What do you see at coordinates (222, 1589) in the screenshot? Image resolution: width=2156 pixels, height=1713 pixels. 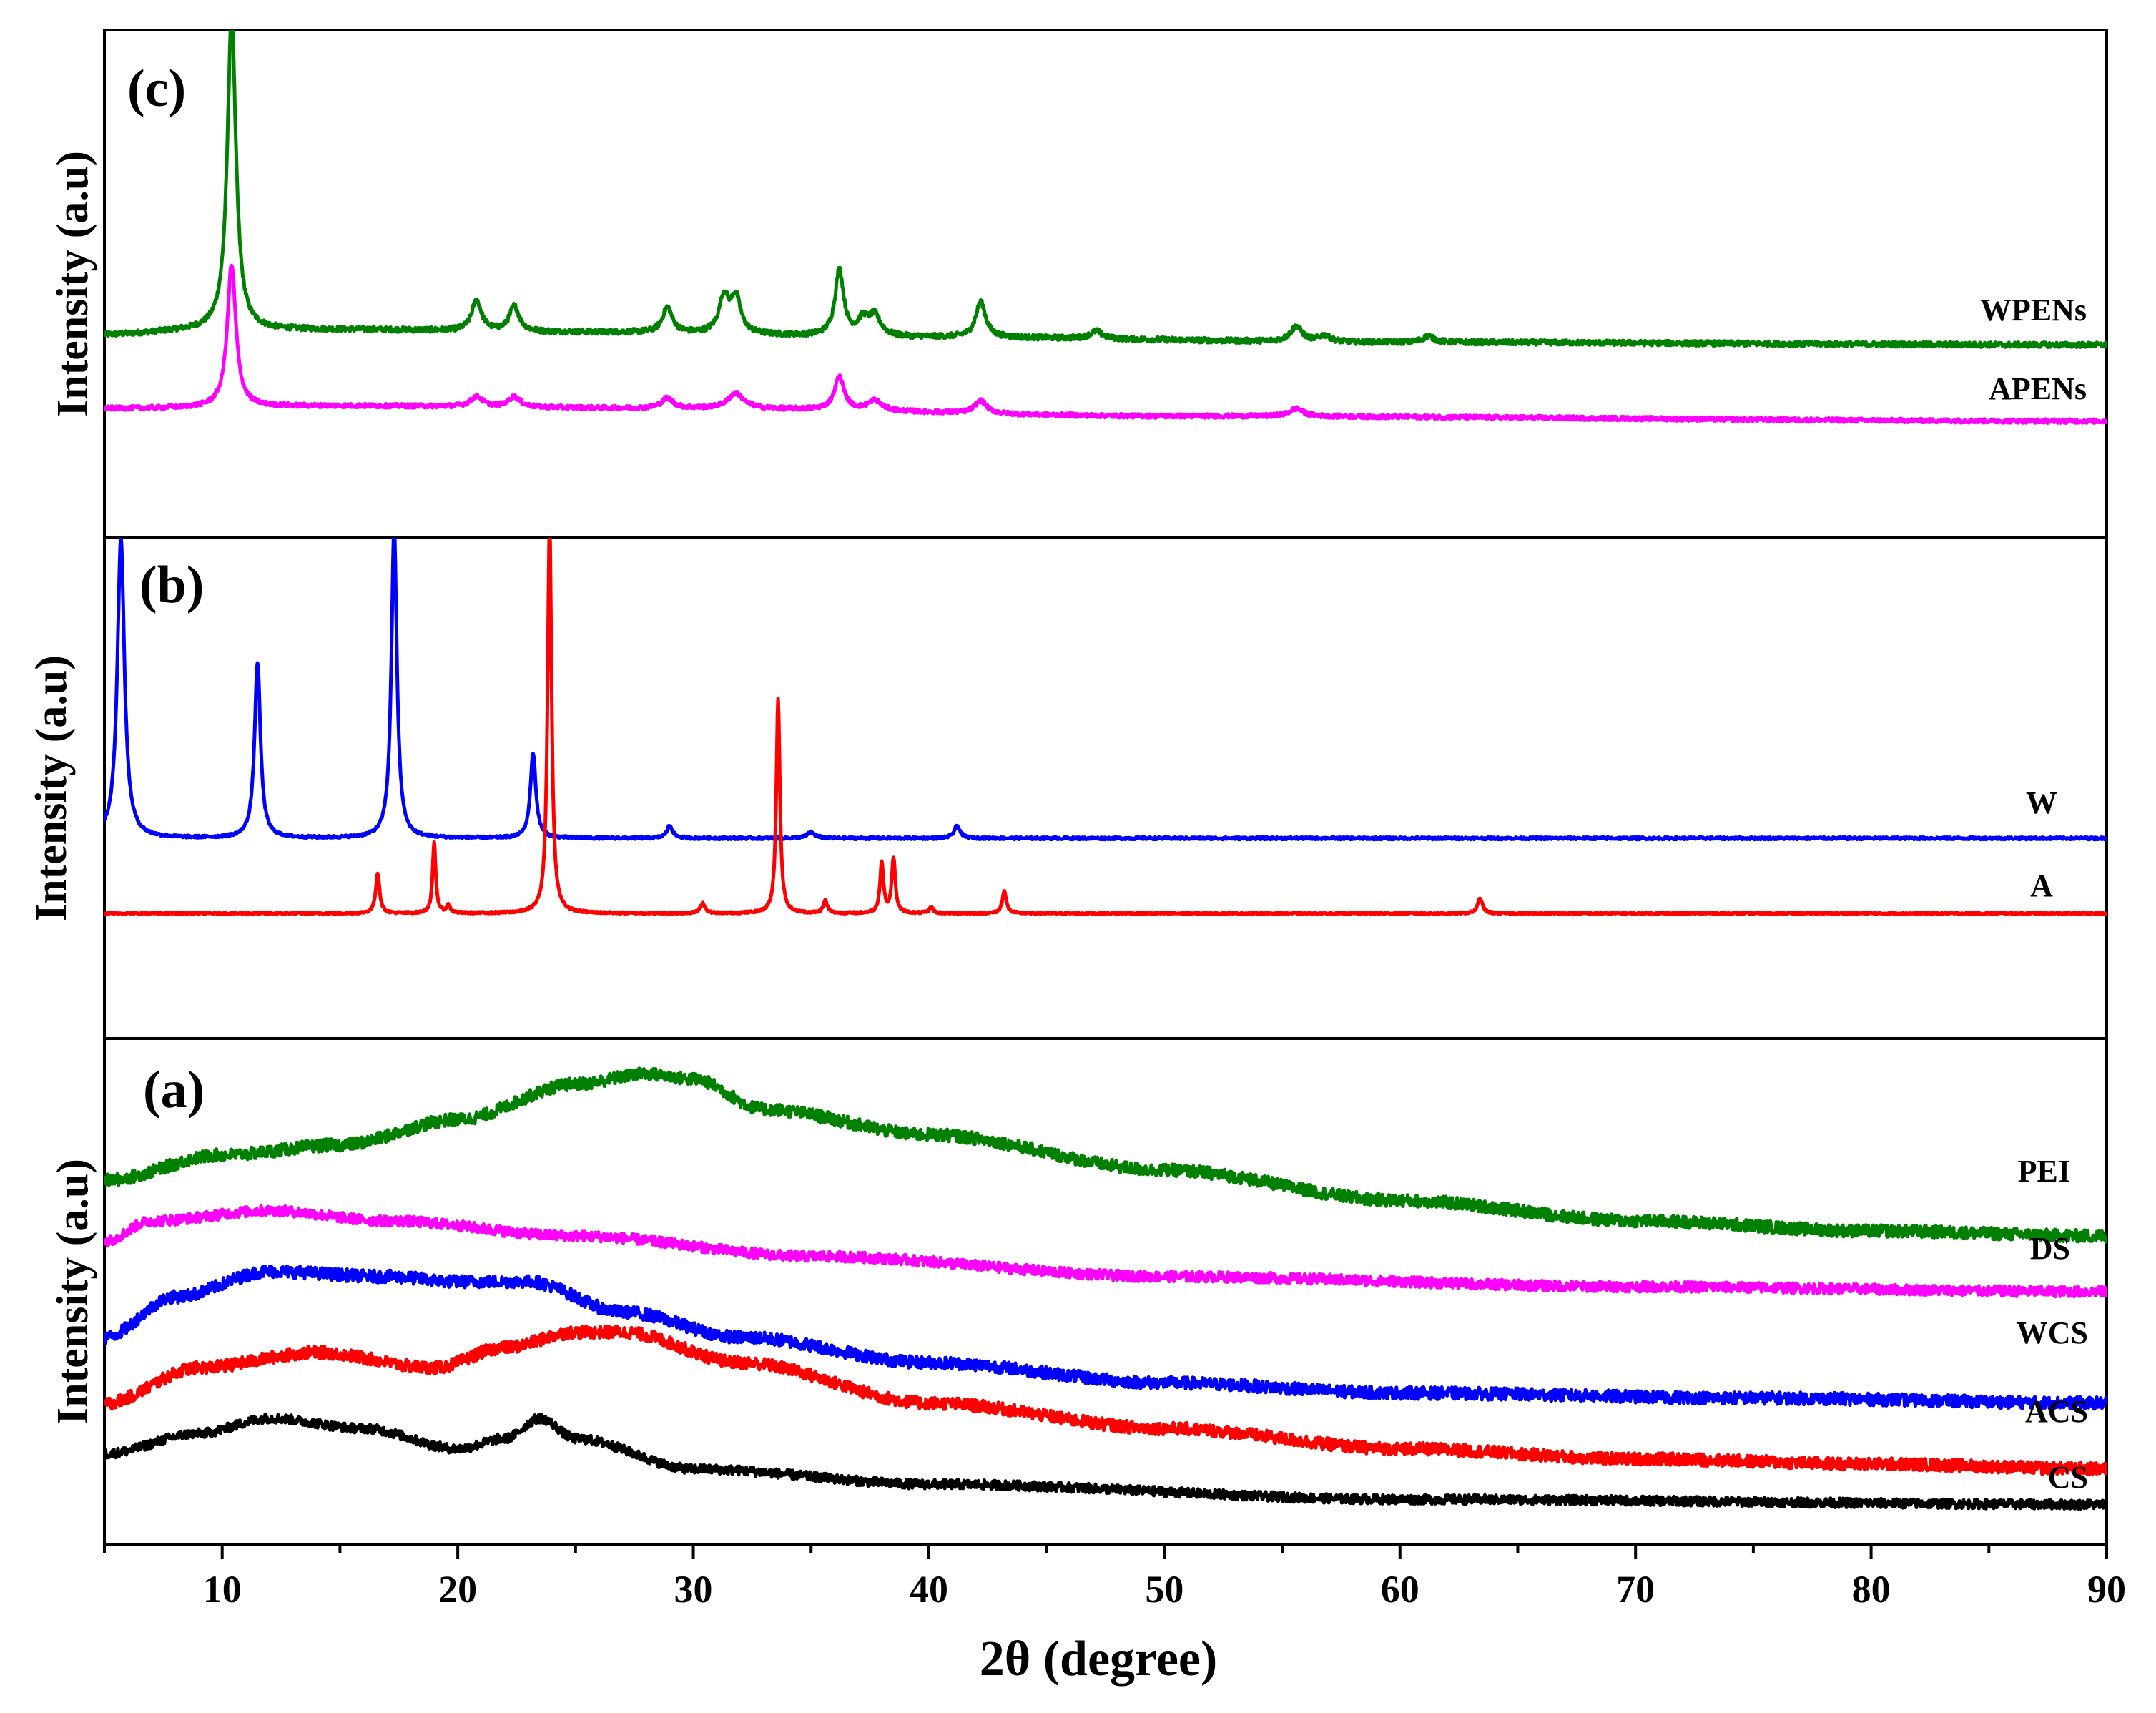 I see `x-tick-label-10: 10` at bounding box center [222, 1589].